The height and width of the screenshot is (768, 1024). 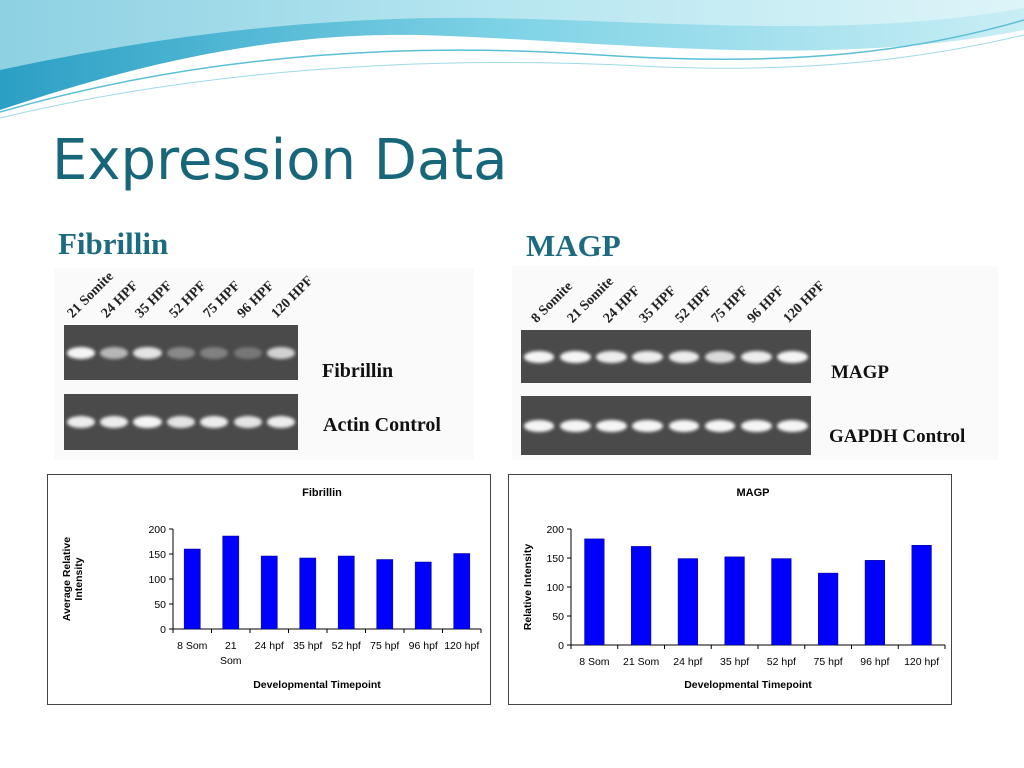 I want to click on y-axis-label: Relative Intensity, so click(x=528, y=587).